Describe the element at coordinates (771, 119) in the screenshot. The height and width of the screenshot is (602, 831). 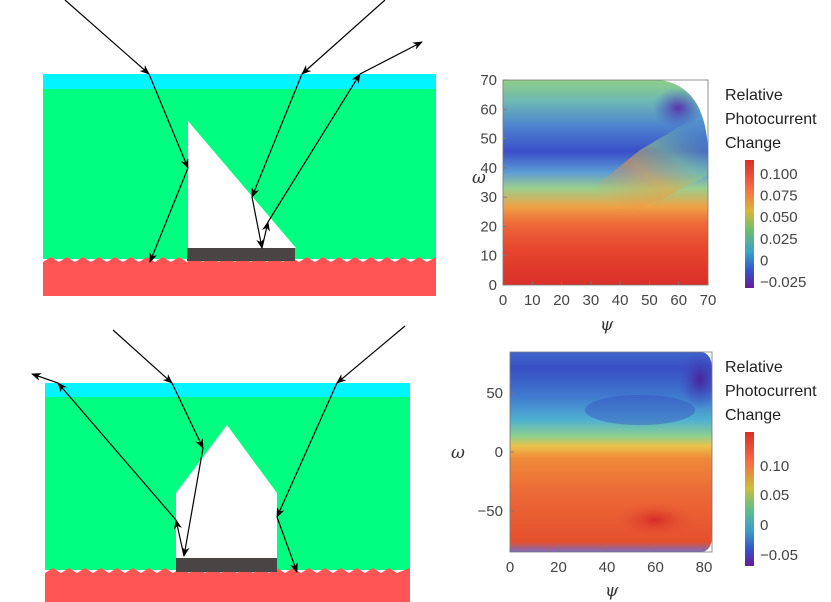
I see `top-legend-title-line-2: Photocurrent` at that location.